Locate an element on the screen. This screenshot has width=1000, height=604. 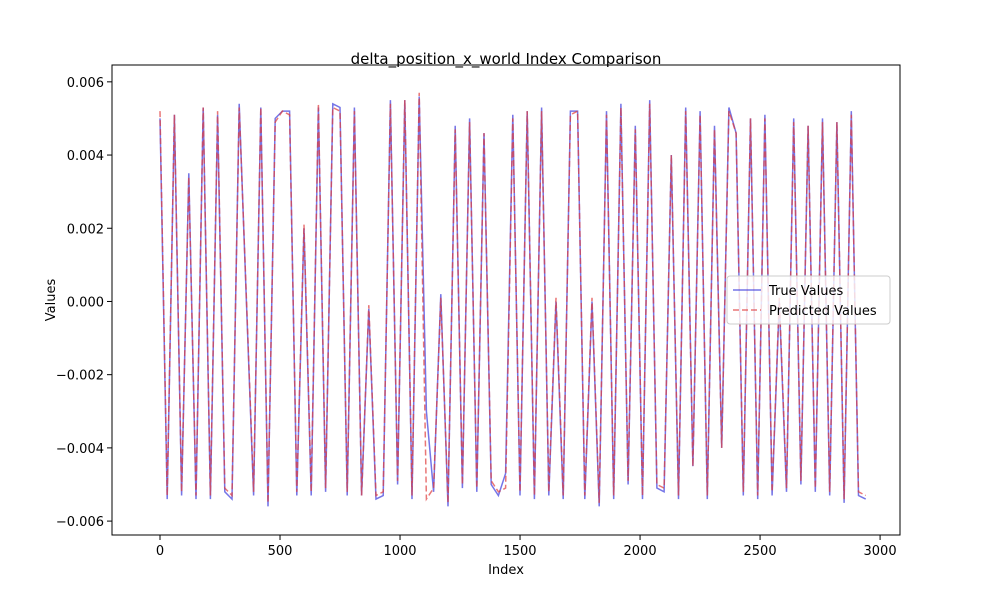
x-tick-label: 0 is located at coordinates (160, 551).